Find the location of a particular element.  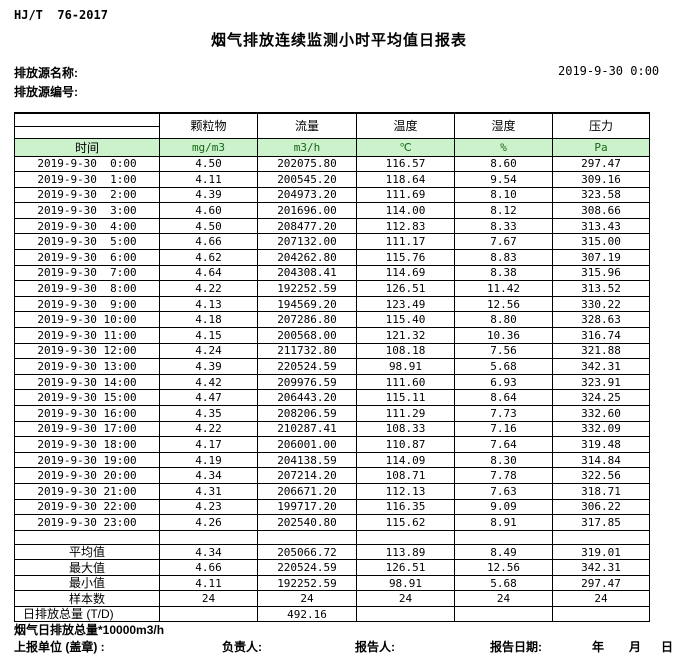

time-cell: 2019-9-30 12:00 is located at coordinates (87, 351).